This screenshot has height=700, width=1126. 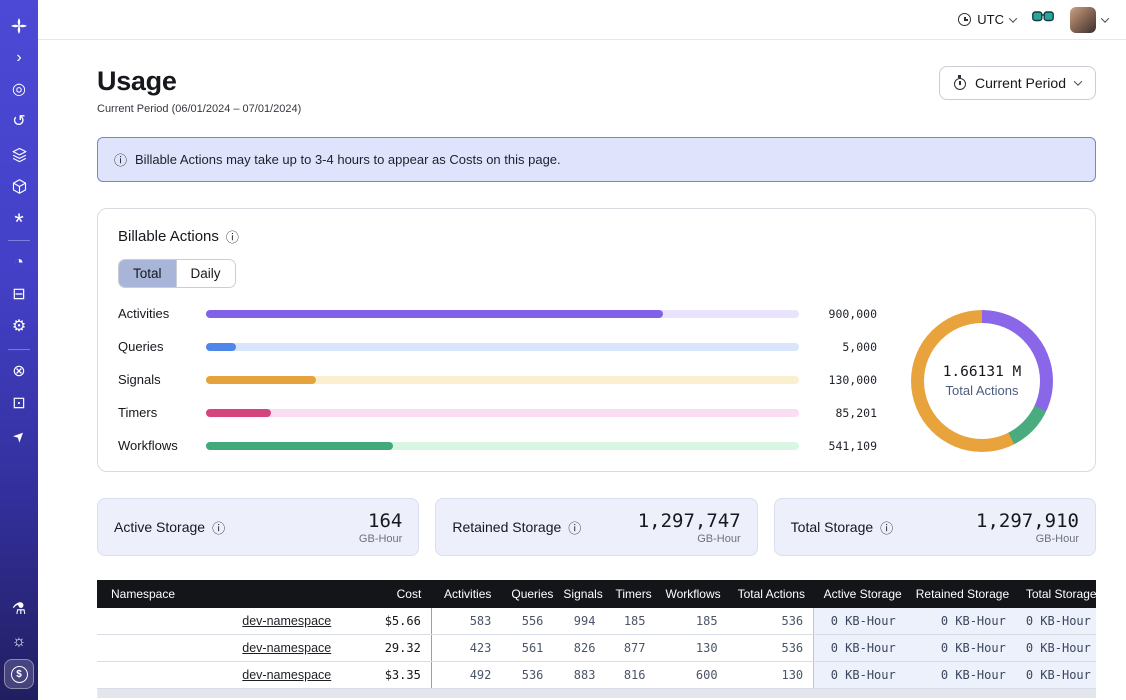 I want to click on glasses-icon, so click(x=1043, y=19).